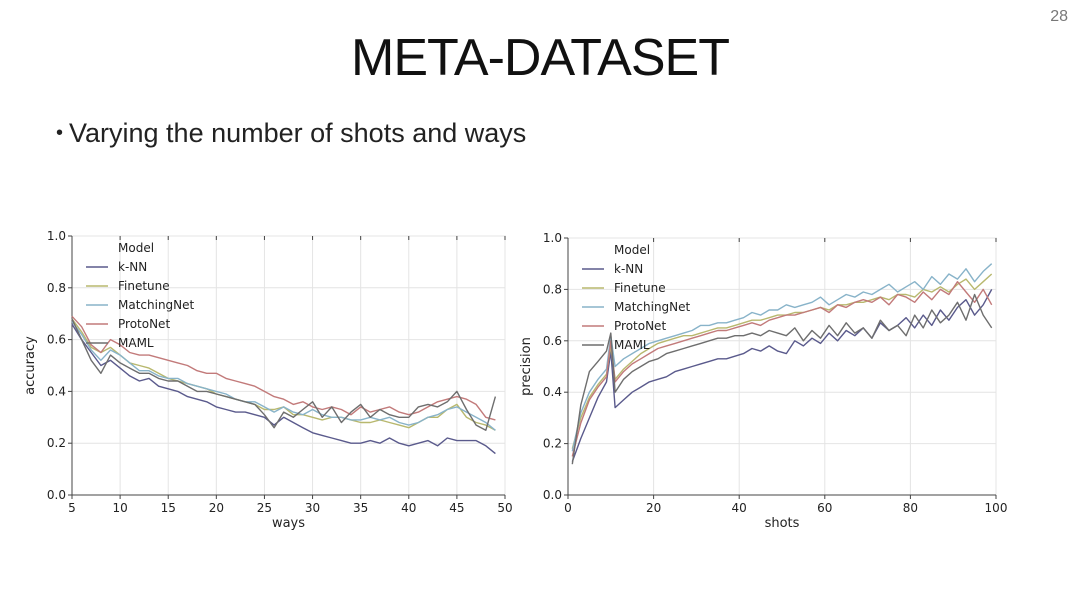 The width and height of the screenshot is (1080, 608). What do you see at coordinates (298, 133) in the screenshot?
I see `bullet-text: Varying the number of shots and ways` at bounding box center [298, 133].